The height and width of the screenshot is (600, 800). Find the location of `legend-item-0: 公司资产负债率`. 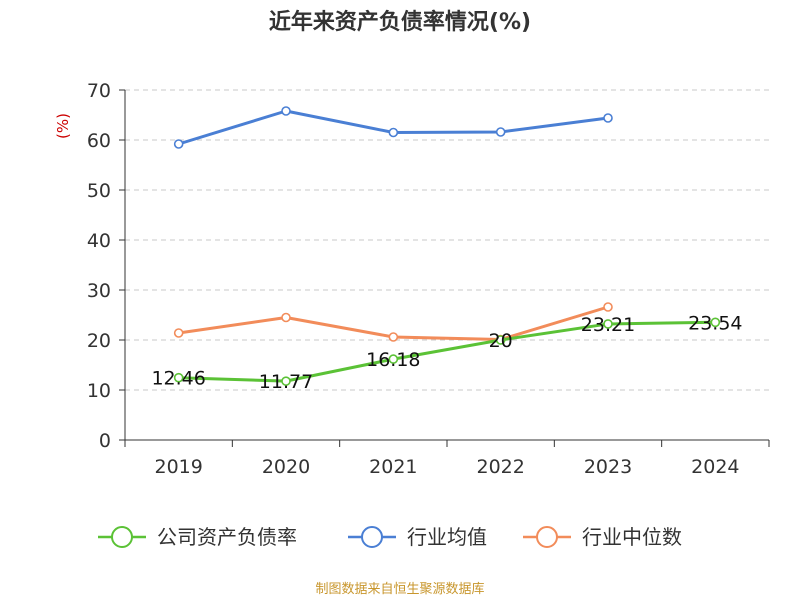

legend-item-0: 公司资产负债率 is located at coordinates (197, 537).